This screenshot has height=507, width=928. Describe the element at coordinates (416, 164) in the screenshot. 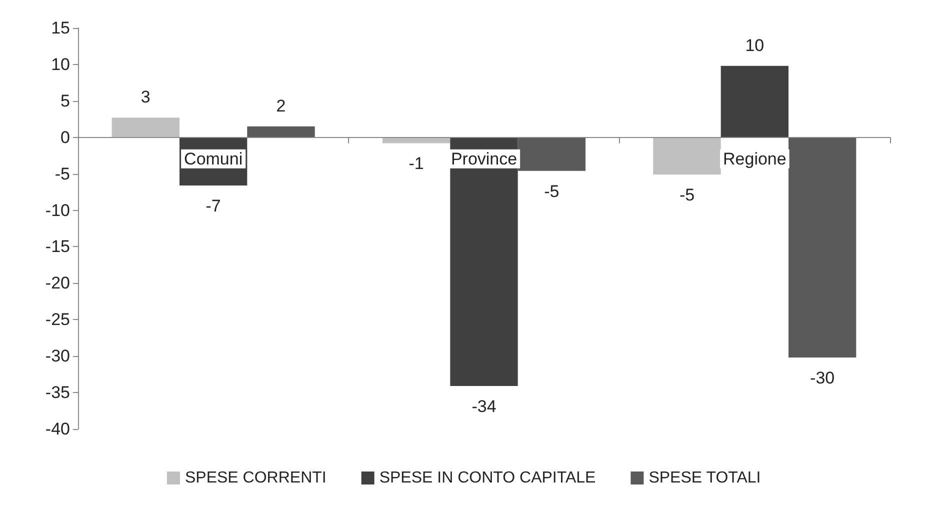

I see `data-label: -1` at that location.